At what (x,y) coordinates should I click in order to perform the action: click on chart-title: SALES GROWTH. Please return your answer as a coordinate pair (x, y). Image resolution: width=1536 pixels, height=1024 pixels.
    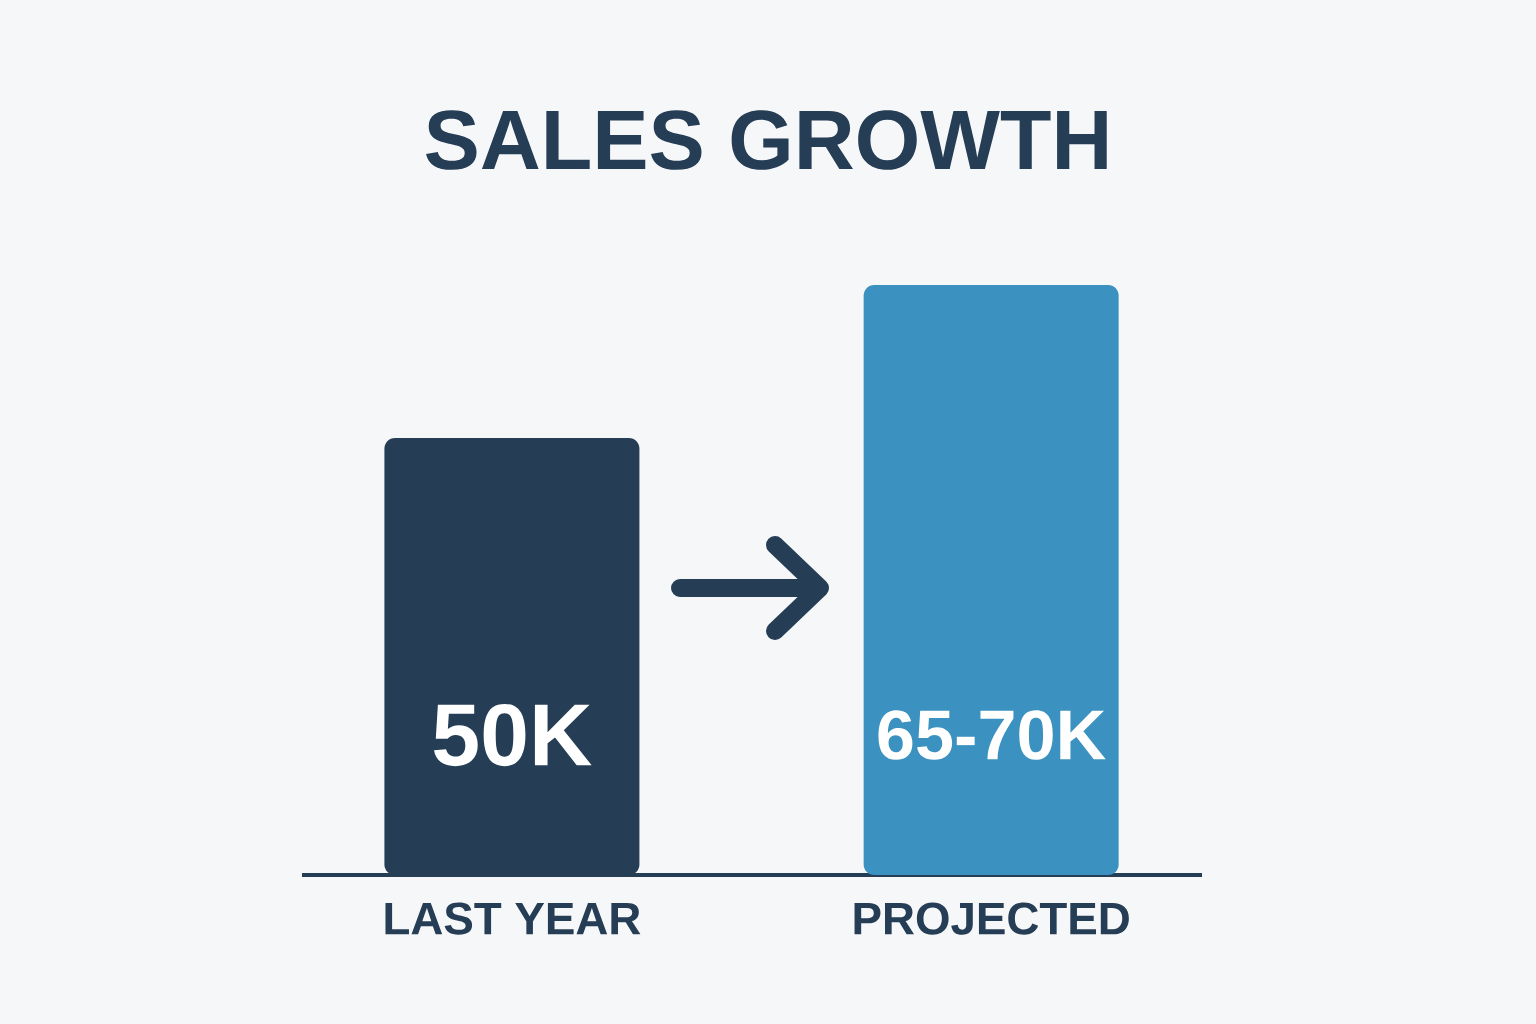
    Looking at the image, I should click on (766, 140).